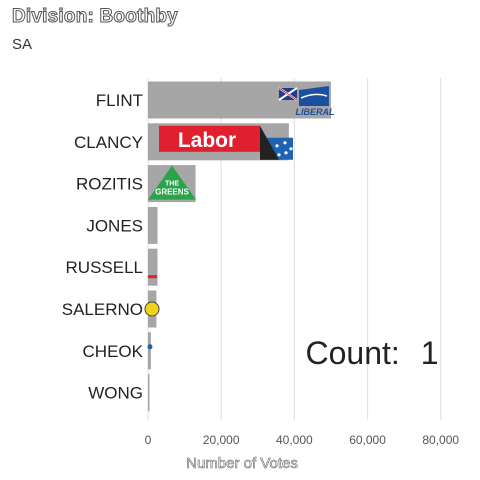 The image size is (480, 480). Describe the element at coordinates (242, 463) in the screenshot. I see `x-axis-label: Number of Votes` at that location.